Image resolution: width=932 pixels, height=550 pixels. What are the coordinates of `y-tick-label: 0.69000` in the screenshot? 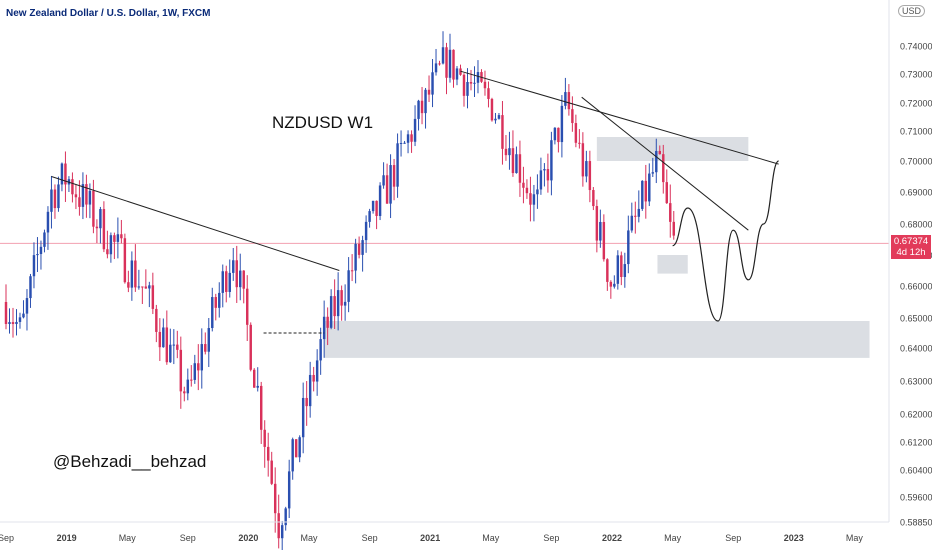 It's located at (916, 193).